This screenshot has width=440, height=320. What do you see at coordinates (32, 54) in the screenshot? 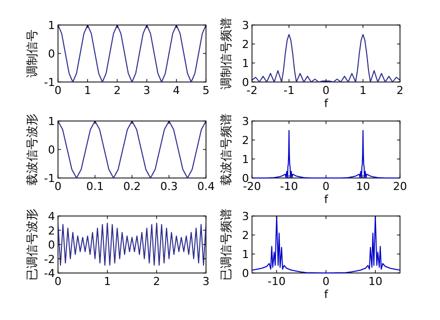
I see `y-axis-title: 调制信号` at bounding box center [32, 54].